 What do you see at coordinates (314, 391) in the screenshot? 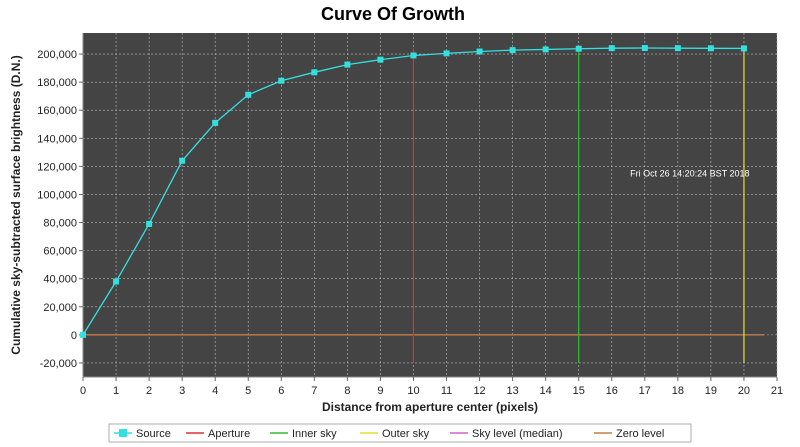
I see `x-tick-label: 7` at bounding box center [314, 391].